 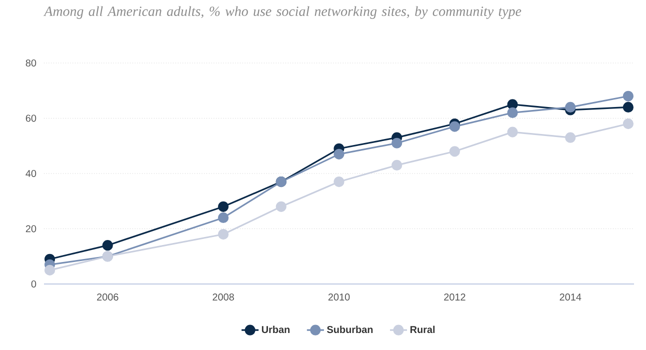 What do you see at coordinates (107, 297) in the screenshot?
I see `x-tick-label: 2006` at bounding box center [107, 297].